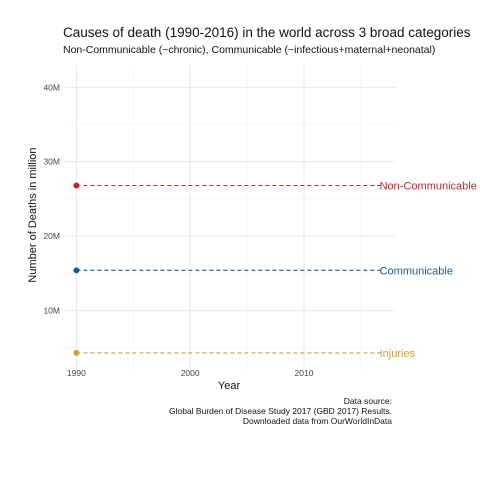  I want to click on series-label: Non-Communicable, so click(428, 187).